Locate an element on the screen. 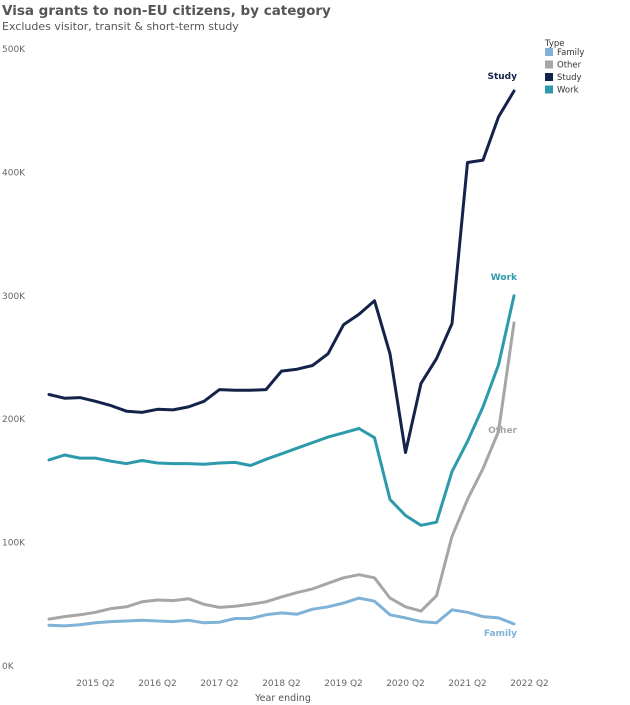  y-tick-label: 500K is located at coordinates (14, 50).